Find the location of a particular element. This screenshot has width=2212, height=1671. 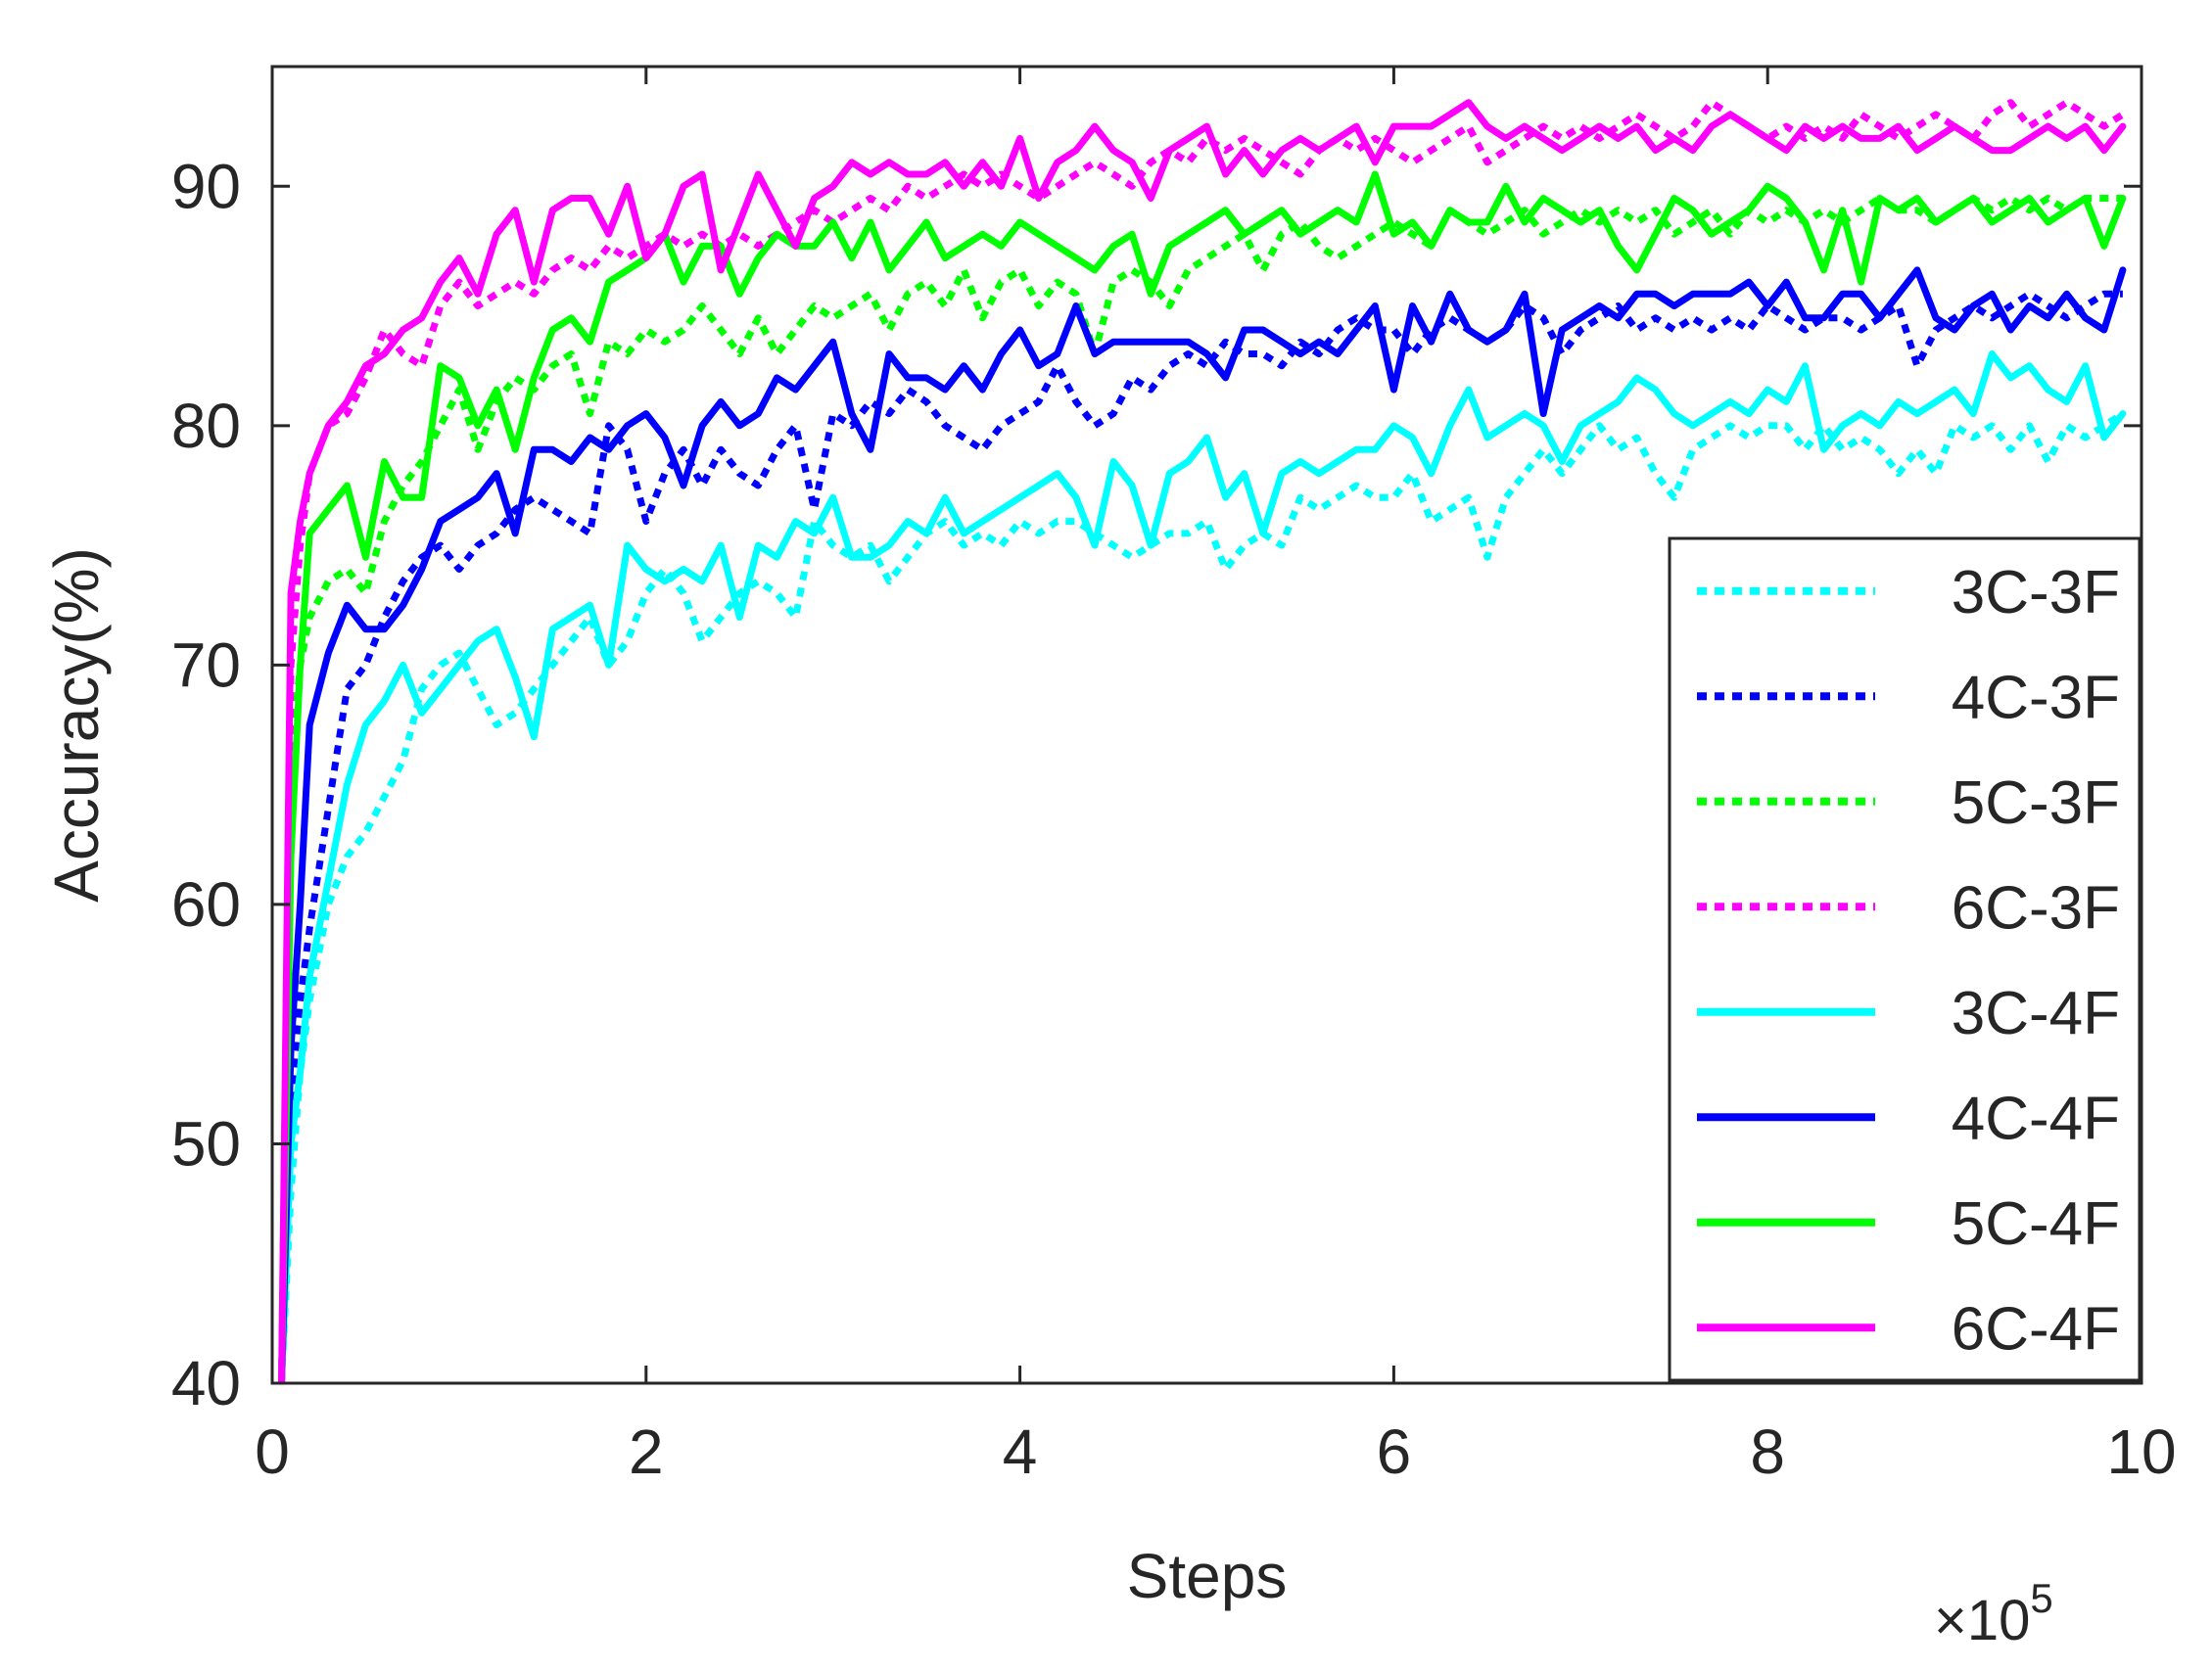

y-tick-label: 40 is located at coordinates (206, 1383).